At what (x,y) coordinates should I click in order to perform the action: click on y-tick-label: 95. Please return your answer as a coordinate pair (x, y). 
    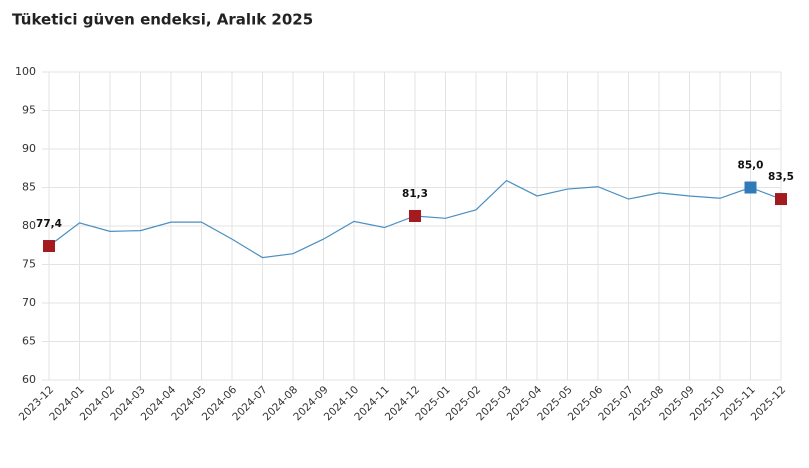
    Looking at the image, I should click on (29, 110).